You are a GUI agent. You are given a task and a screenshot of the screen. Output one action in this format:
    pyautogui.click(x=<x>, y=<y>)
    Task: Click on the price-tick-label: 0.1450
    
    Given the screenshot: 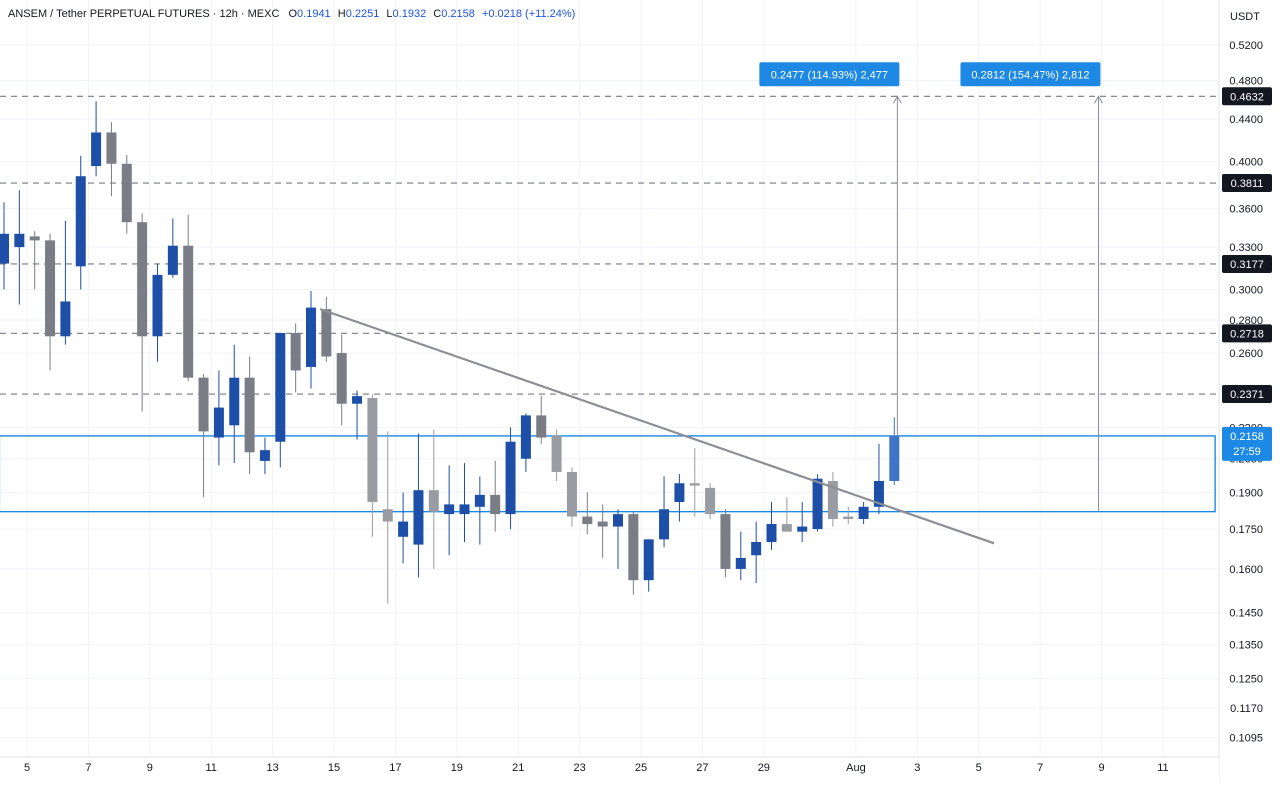 What is the action you would take?
    pyautogui.click(x=1246, y=614)
    